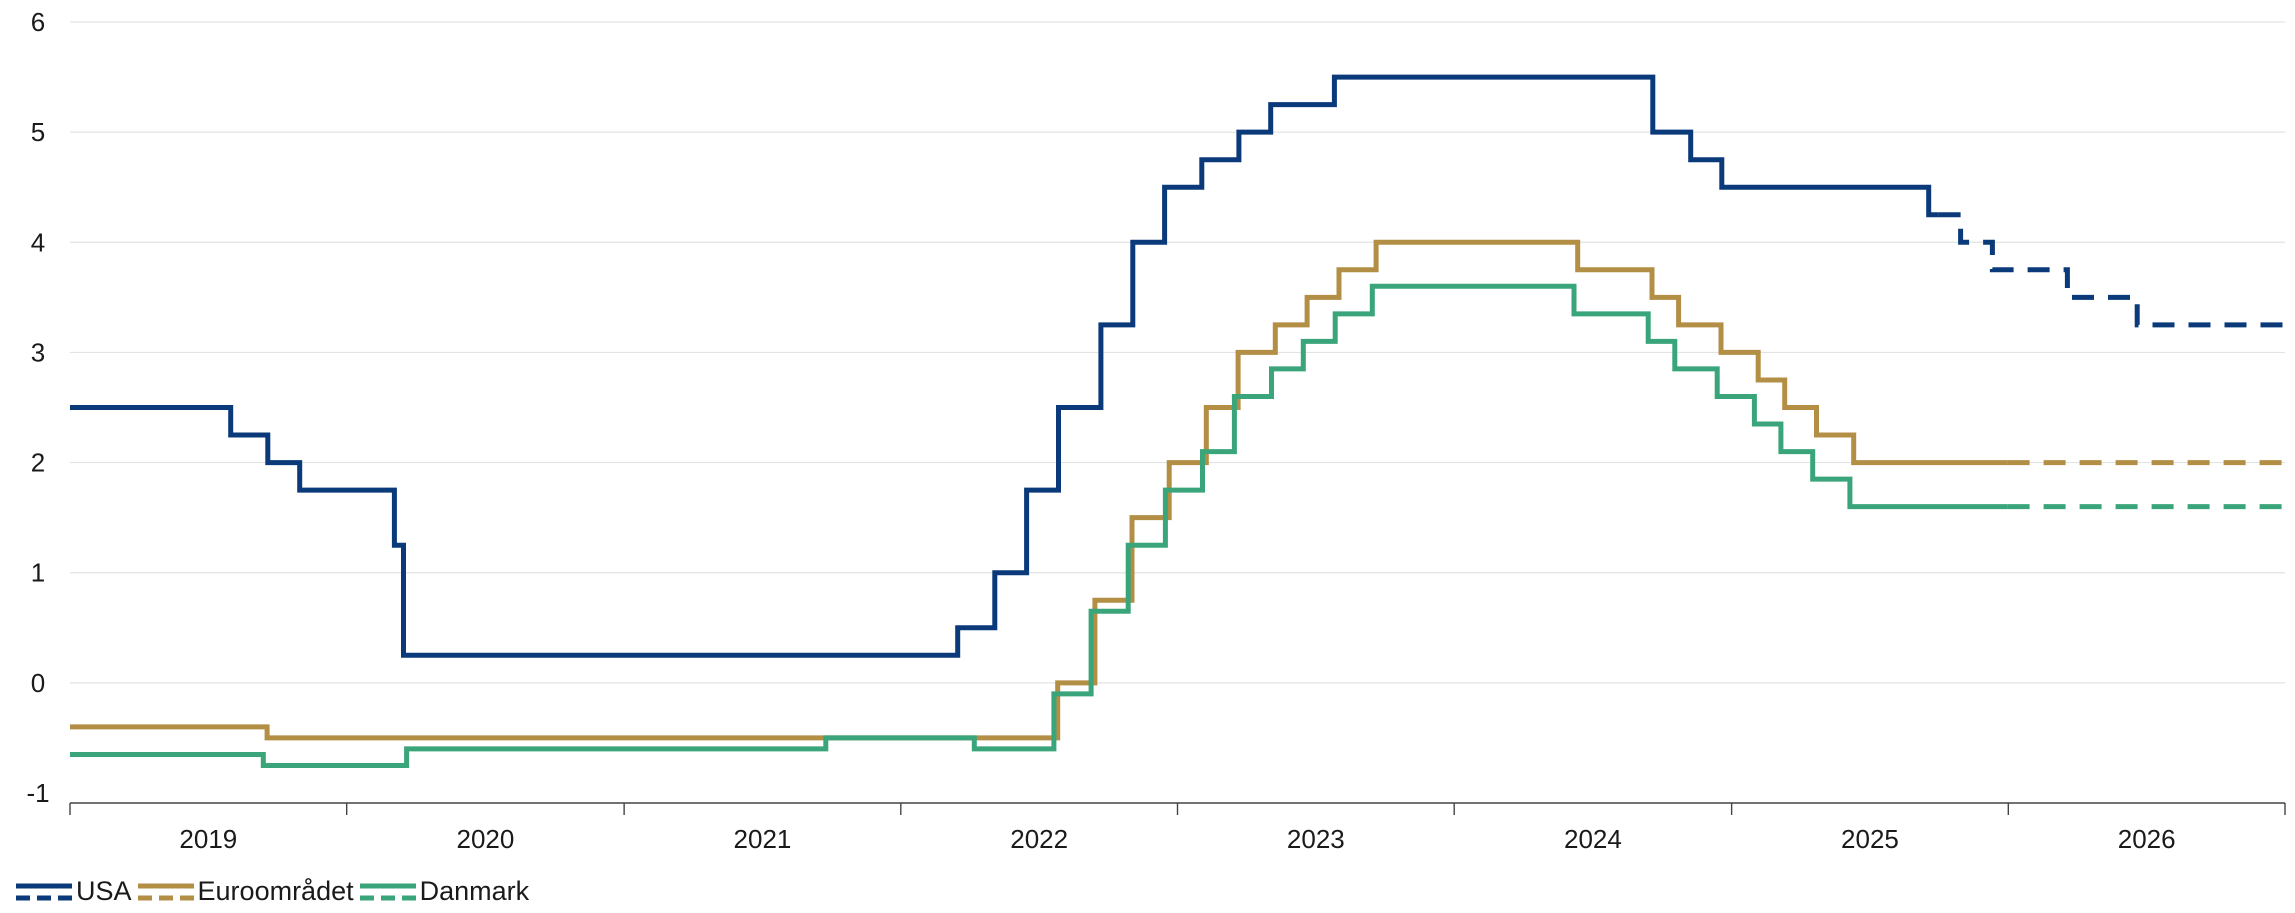 The width and height of the screenshot is (2295, 913). I want to click on y-axis-ticks: -1 0 1 2 3 4 5 6, so click(37, 407).